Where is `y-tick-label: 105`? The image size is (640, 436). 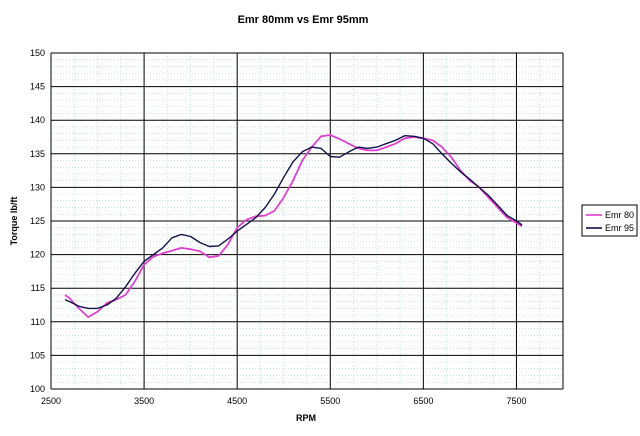 y-tick-label: 105 is located at coordinates (37, 355).